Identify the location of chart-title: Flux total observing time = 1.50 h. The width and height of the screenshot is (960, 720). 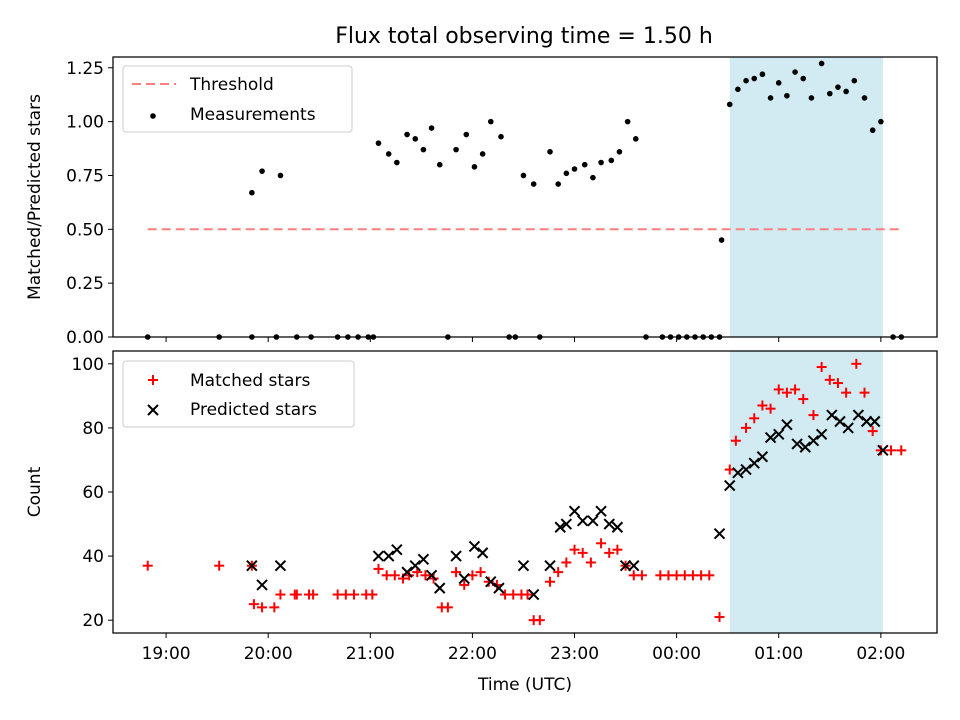
(524, 36).